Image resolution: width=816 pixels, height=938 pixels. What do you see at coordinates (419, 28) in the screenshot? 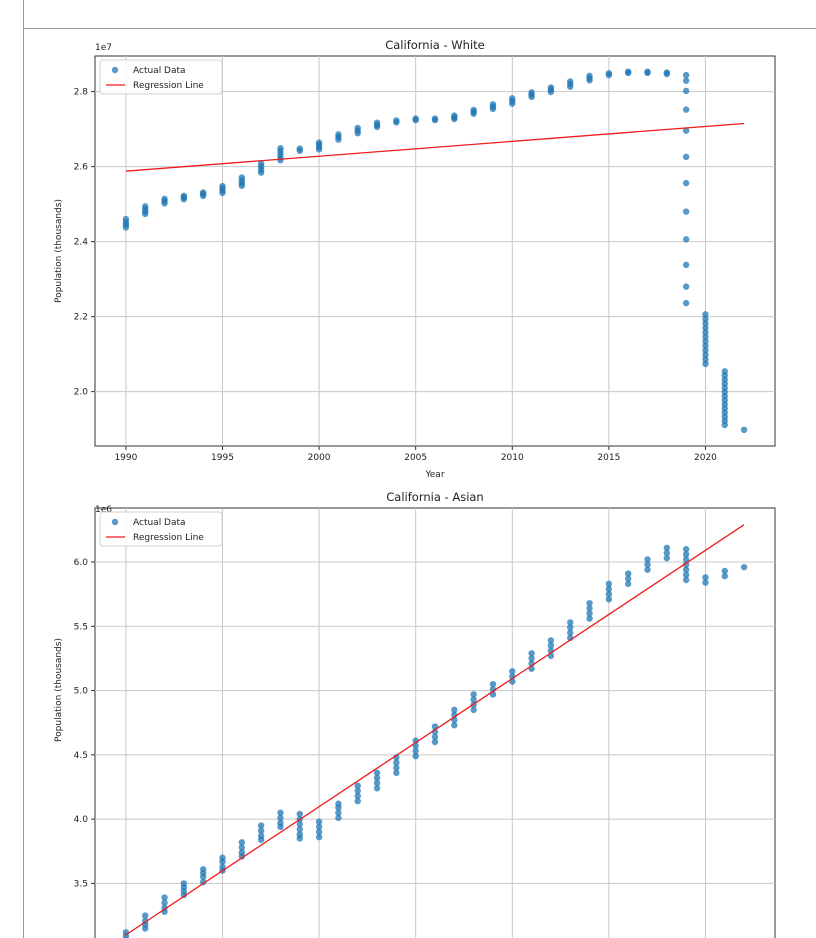
I see `output-top-border` at bounding box center [419, 28].